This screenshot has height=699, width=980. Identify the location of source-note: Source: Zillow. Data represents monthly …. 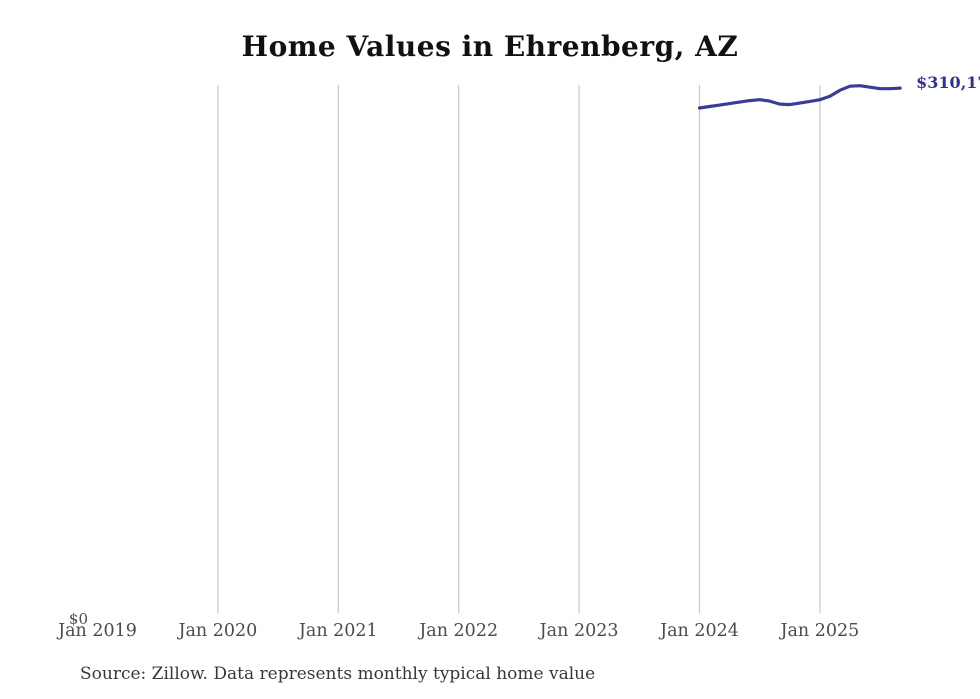
(338, 674).